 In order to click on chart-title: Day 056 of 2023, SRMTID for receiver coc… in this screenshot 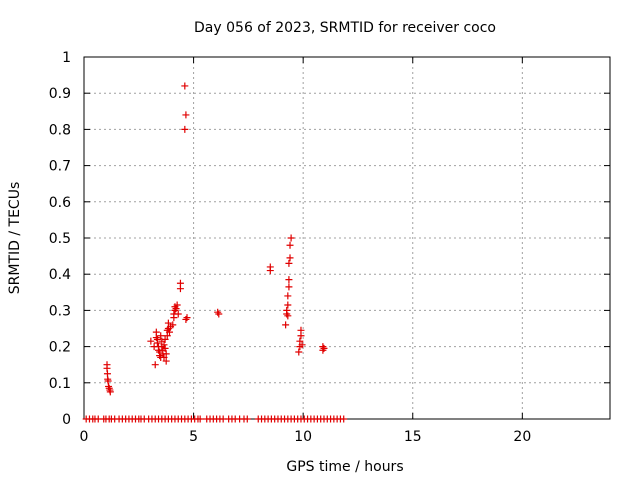, I will do `click(345, 28)`.